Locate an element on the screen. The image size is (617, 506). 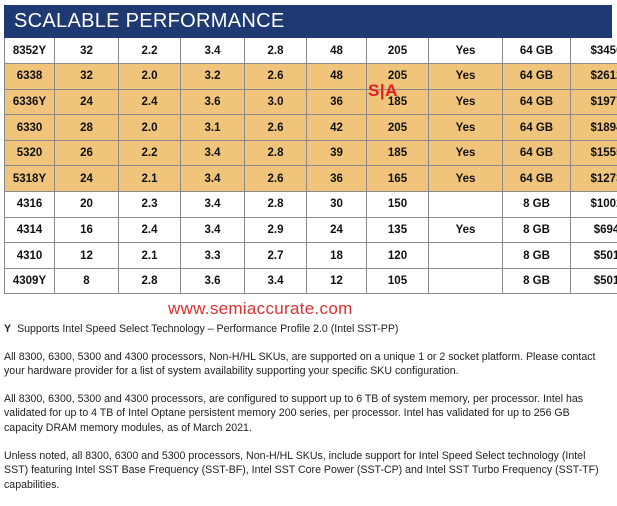
table-cell: 3.2 is located at coordinates (212, 76).